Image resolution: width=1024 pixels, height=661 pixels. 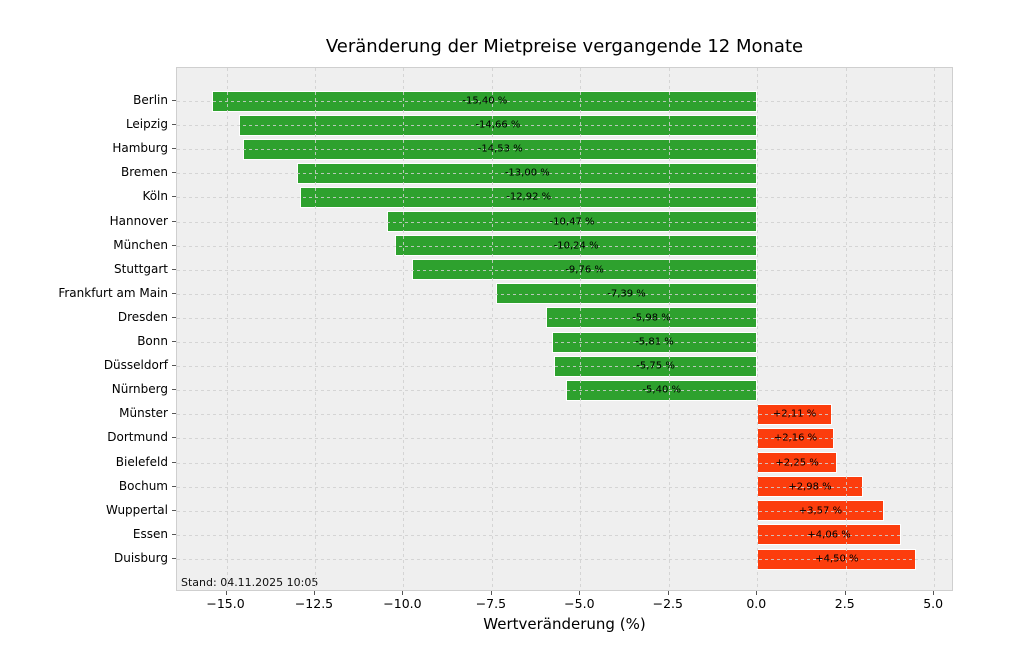 I want to click on y-tick-label: Hannover, so click(x=138, y=220).